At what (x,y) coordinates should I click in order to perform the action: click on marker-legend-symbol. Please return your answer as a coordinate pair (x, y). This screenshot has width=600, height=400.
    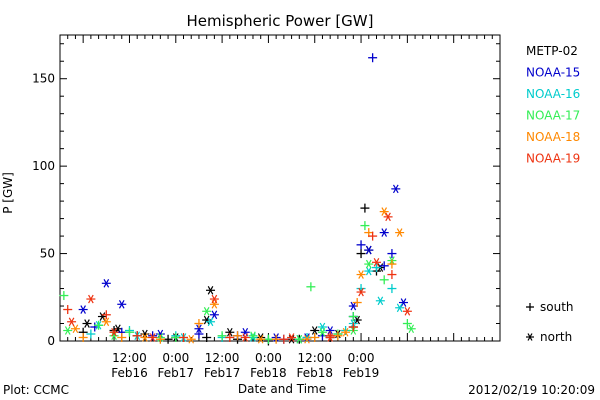
    Looking at the image, I should click on (530, 307).